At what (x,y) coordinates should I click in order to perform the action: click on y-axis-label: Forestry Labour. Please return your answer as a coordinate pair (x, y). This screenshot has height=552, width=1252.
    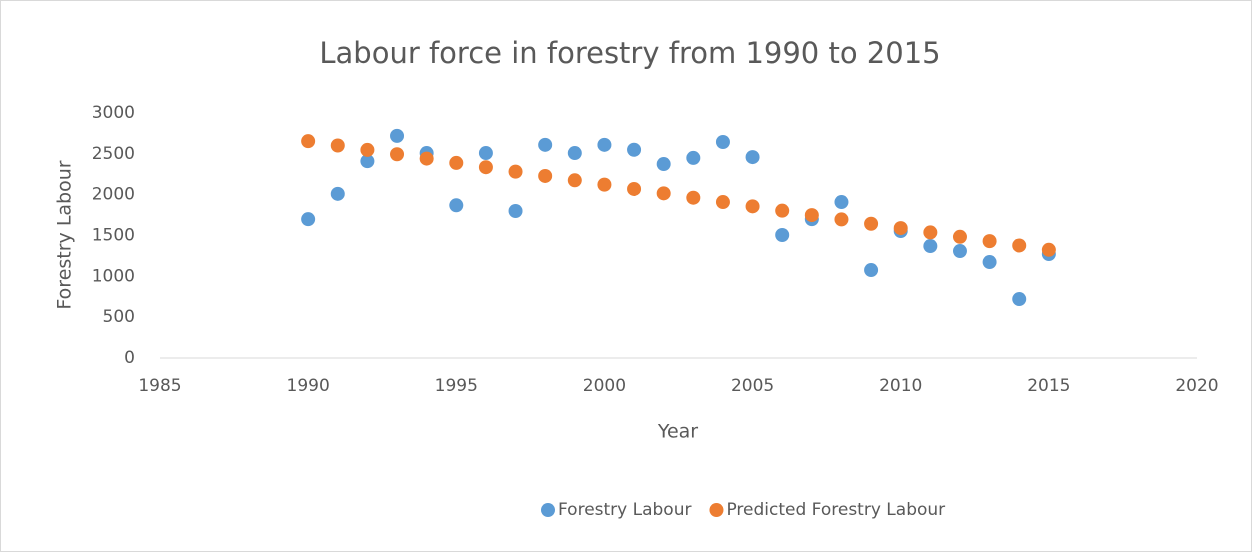
    Looking at the image, I should click on (65, 234).